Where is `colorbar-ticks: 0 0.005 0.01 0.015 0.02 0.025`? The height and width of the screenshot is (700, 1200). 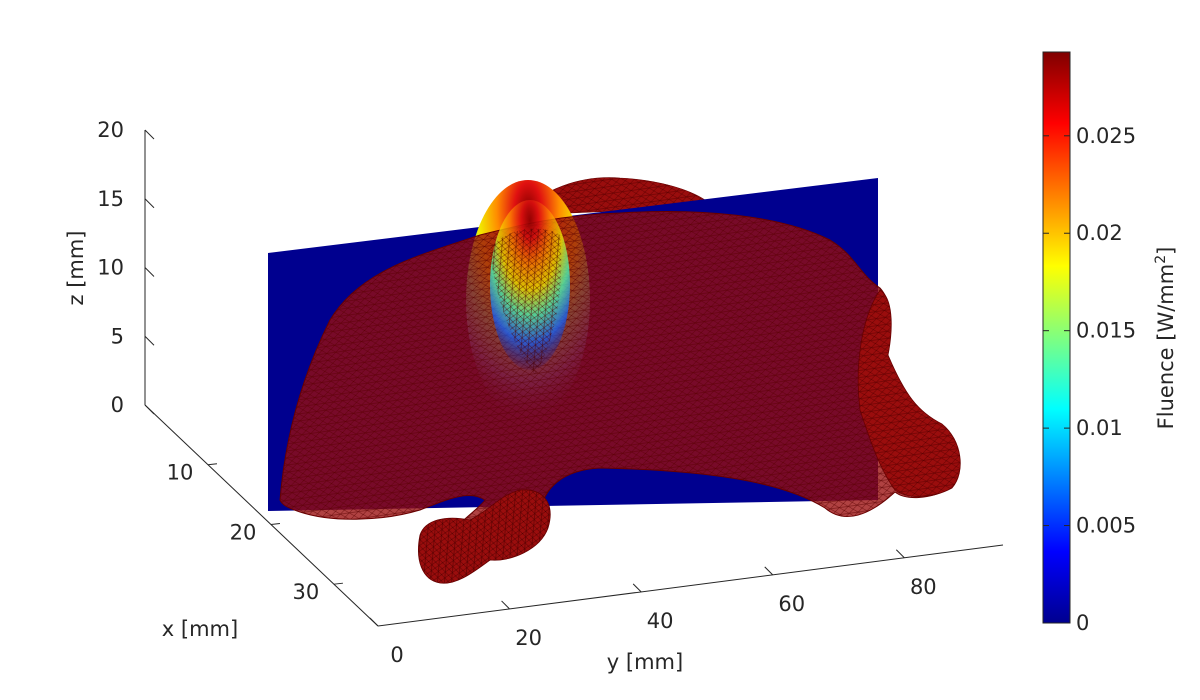 colorbar-ticks: 0 0.005 0.01 0.015 0.02 0.025 is located at coordinates (1089, 379).